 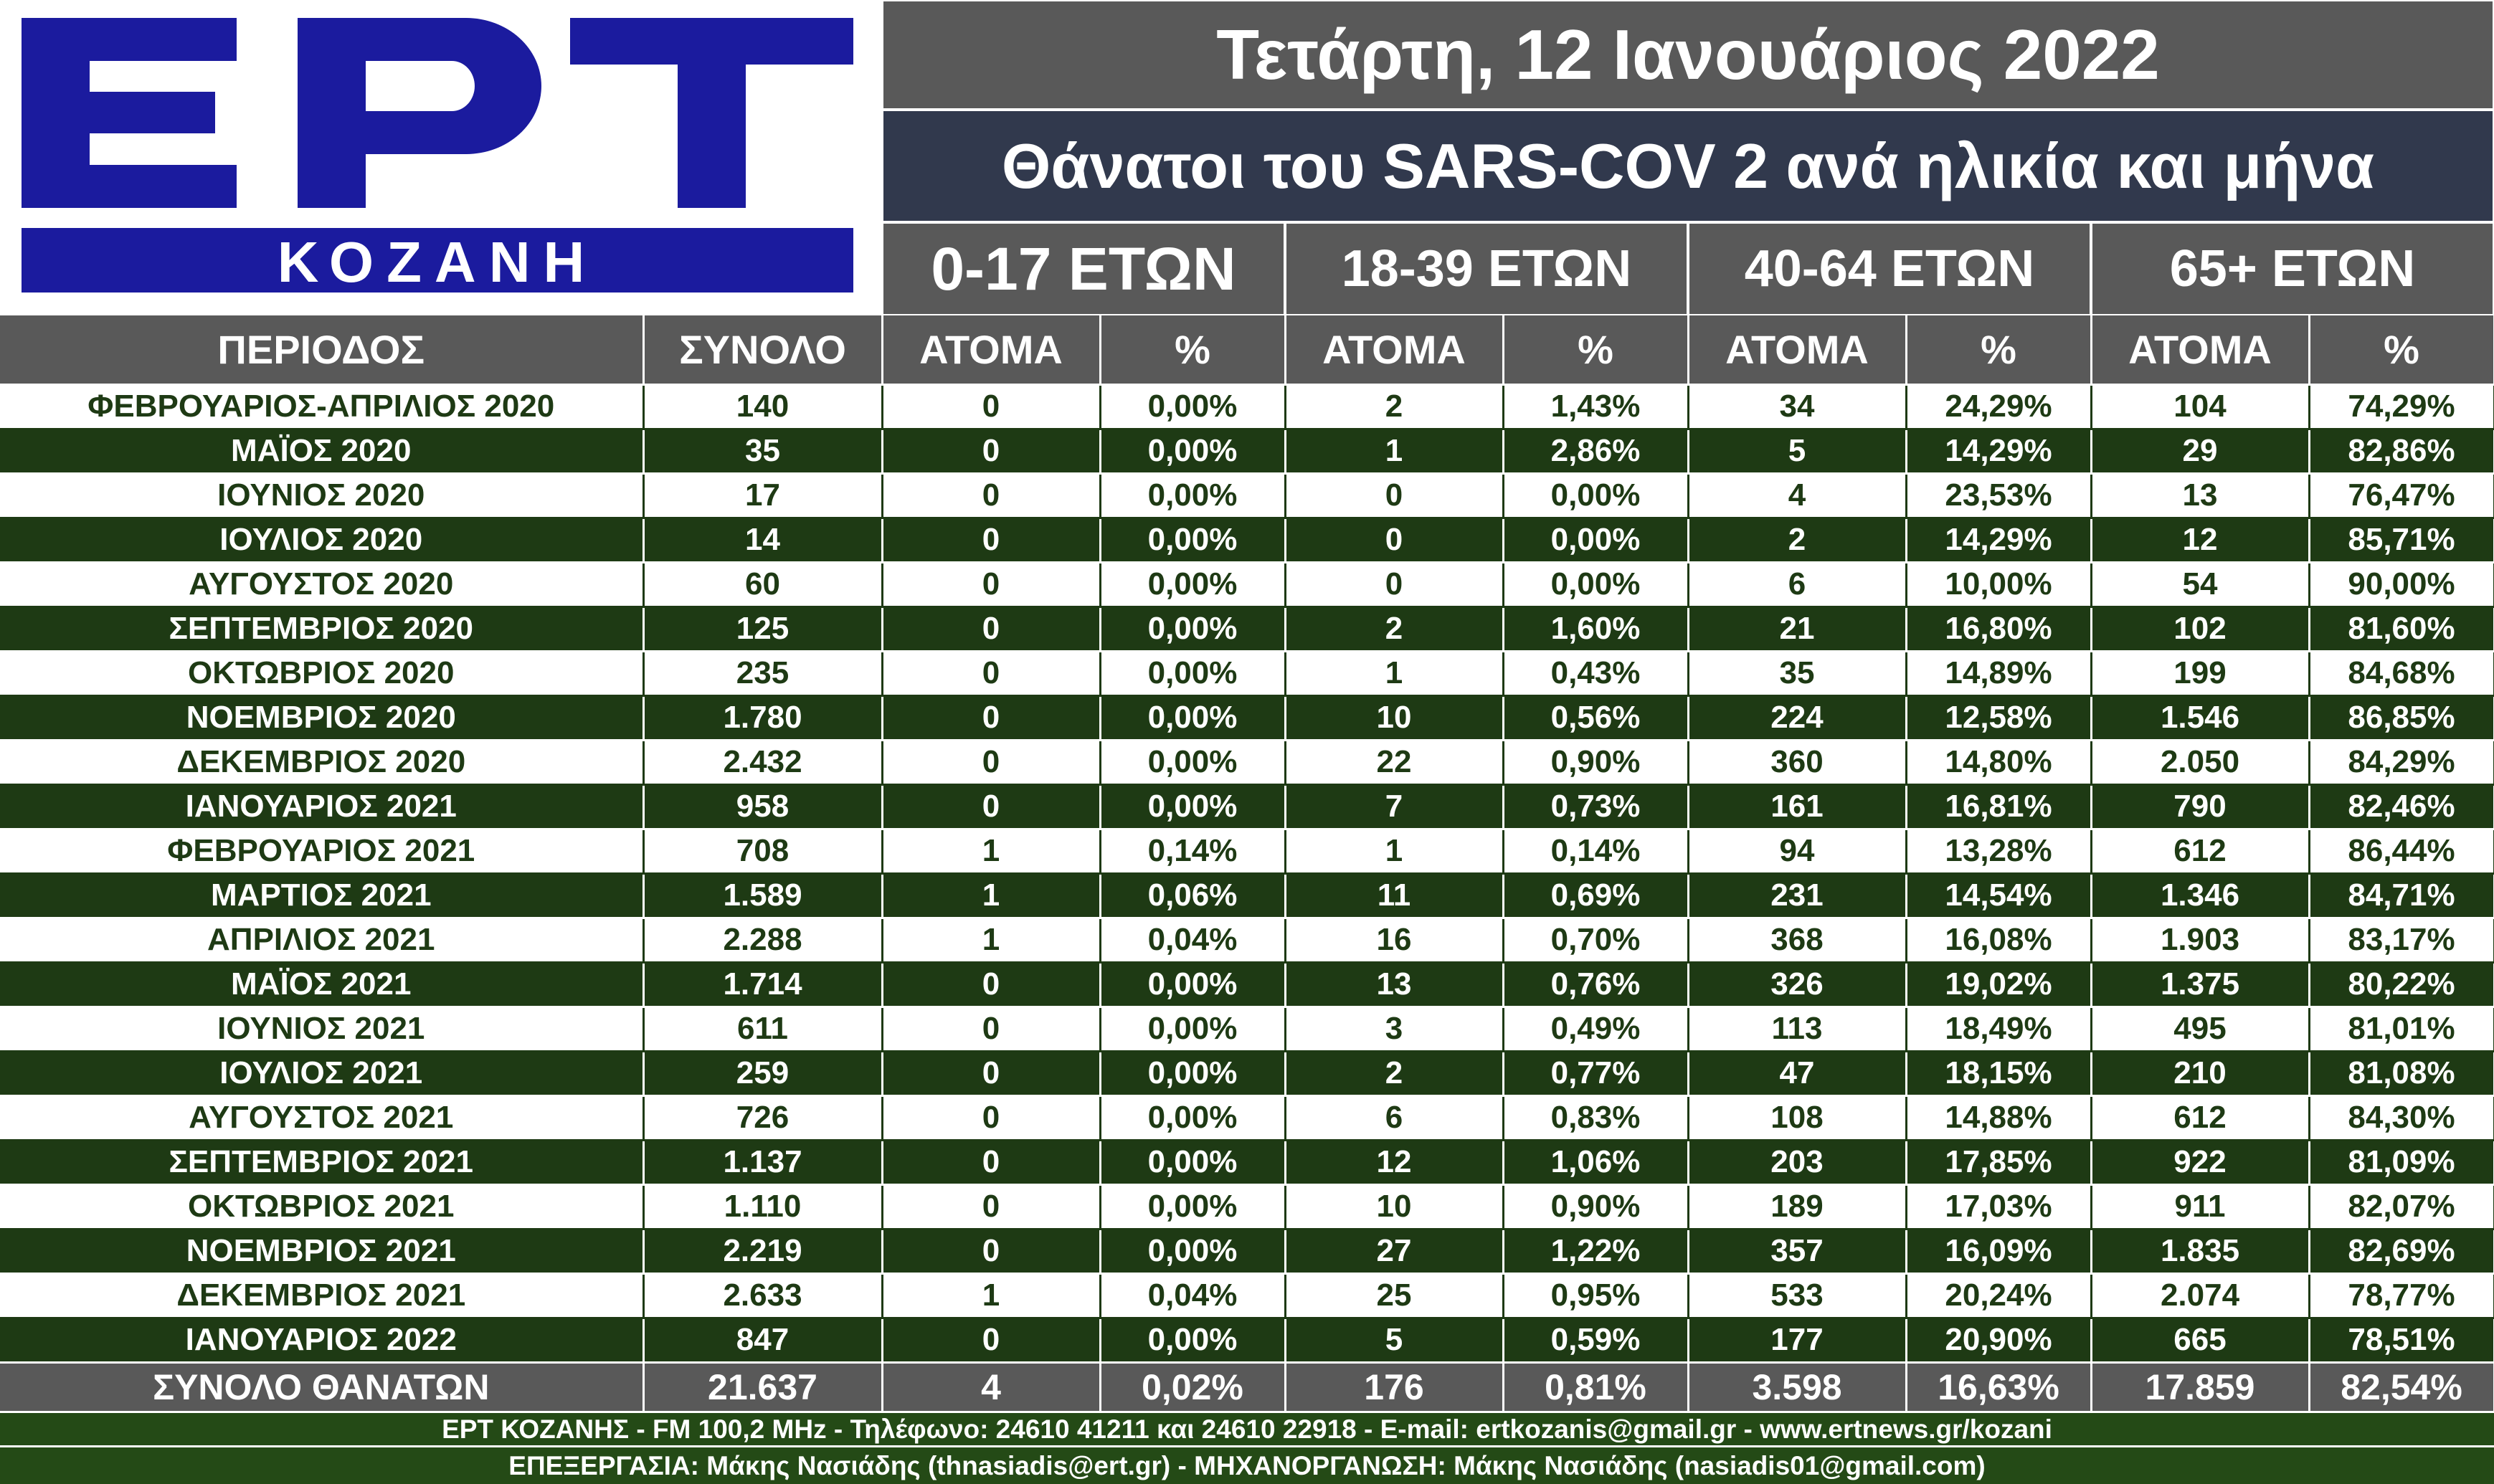 I want to click on table-cell: 25, so click(x=1394, y=1296).